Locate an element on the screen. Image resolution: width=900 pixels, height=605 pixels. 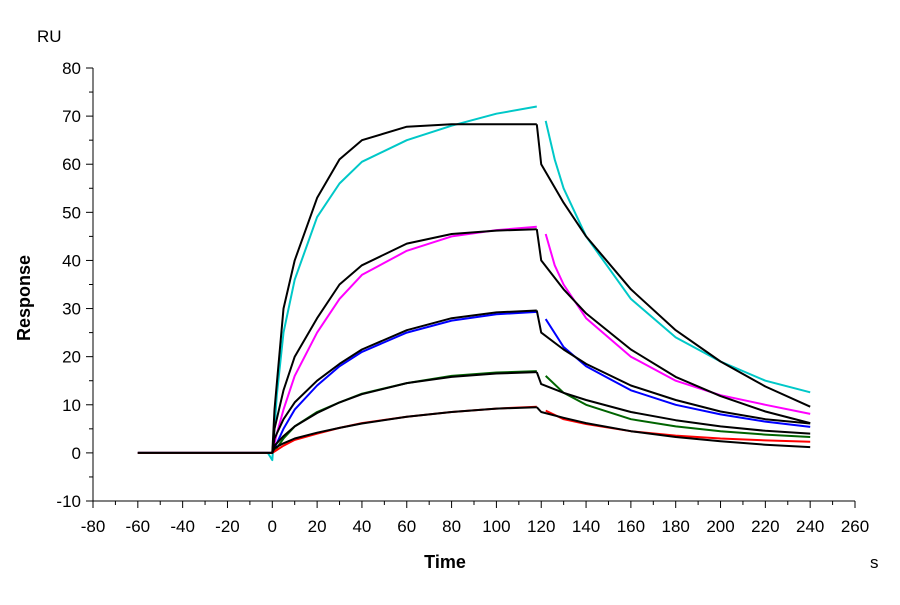
x-tick-label: 220 is located at coordinates (765, 526).